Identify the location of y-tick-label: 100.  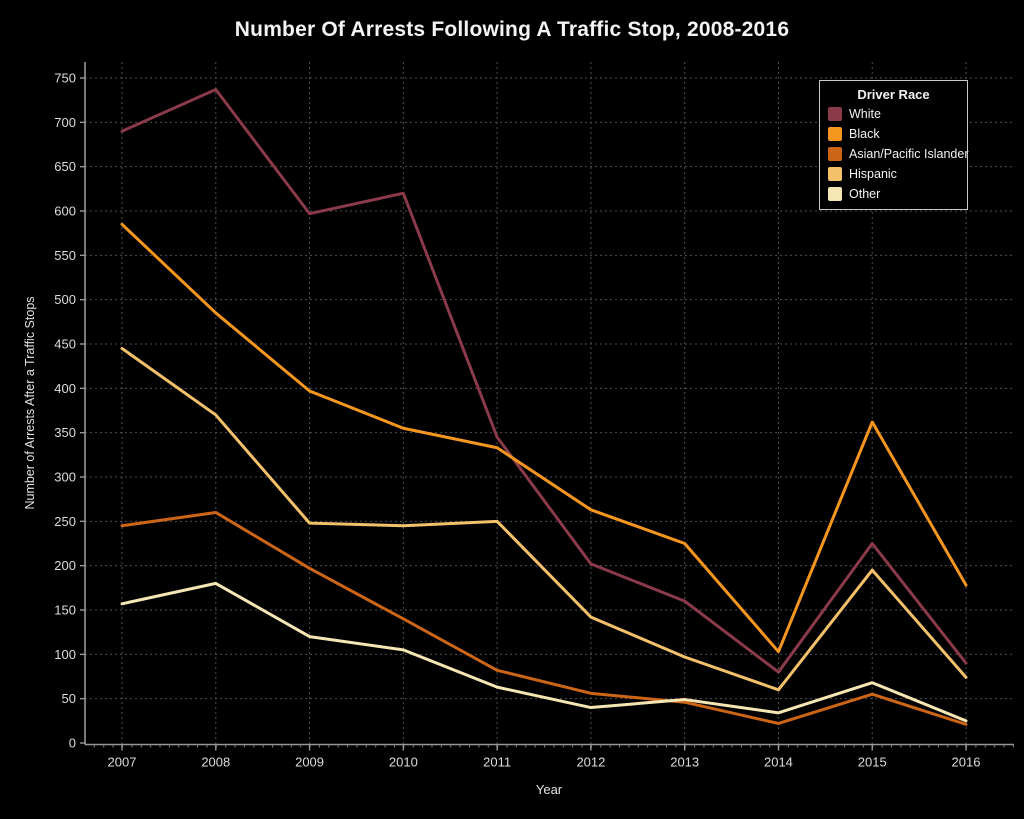
(65, 654).